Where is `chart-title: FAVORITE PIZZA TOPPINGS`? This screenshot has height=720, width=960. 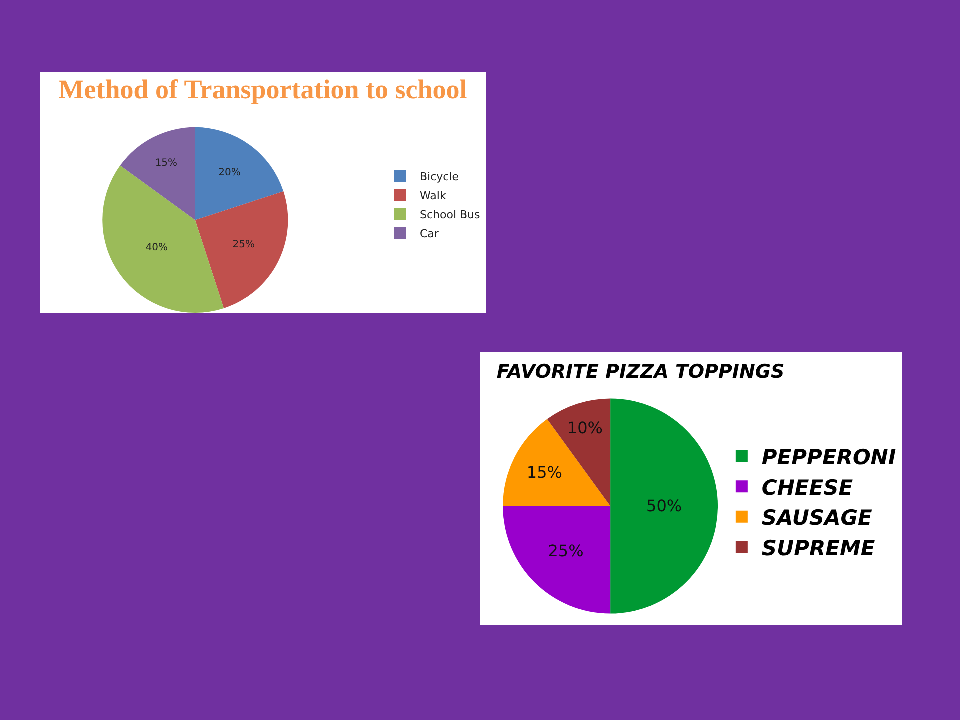
chart-title: FAVORITE PIZZA TOPPINGS is located at coordinates (640, 371).